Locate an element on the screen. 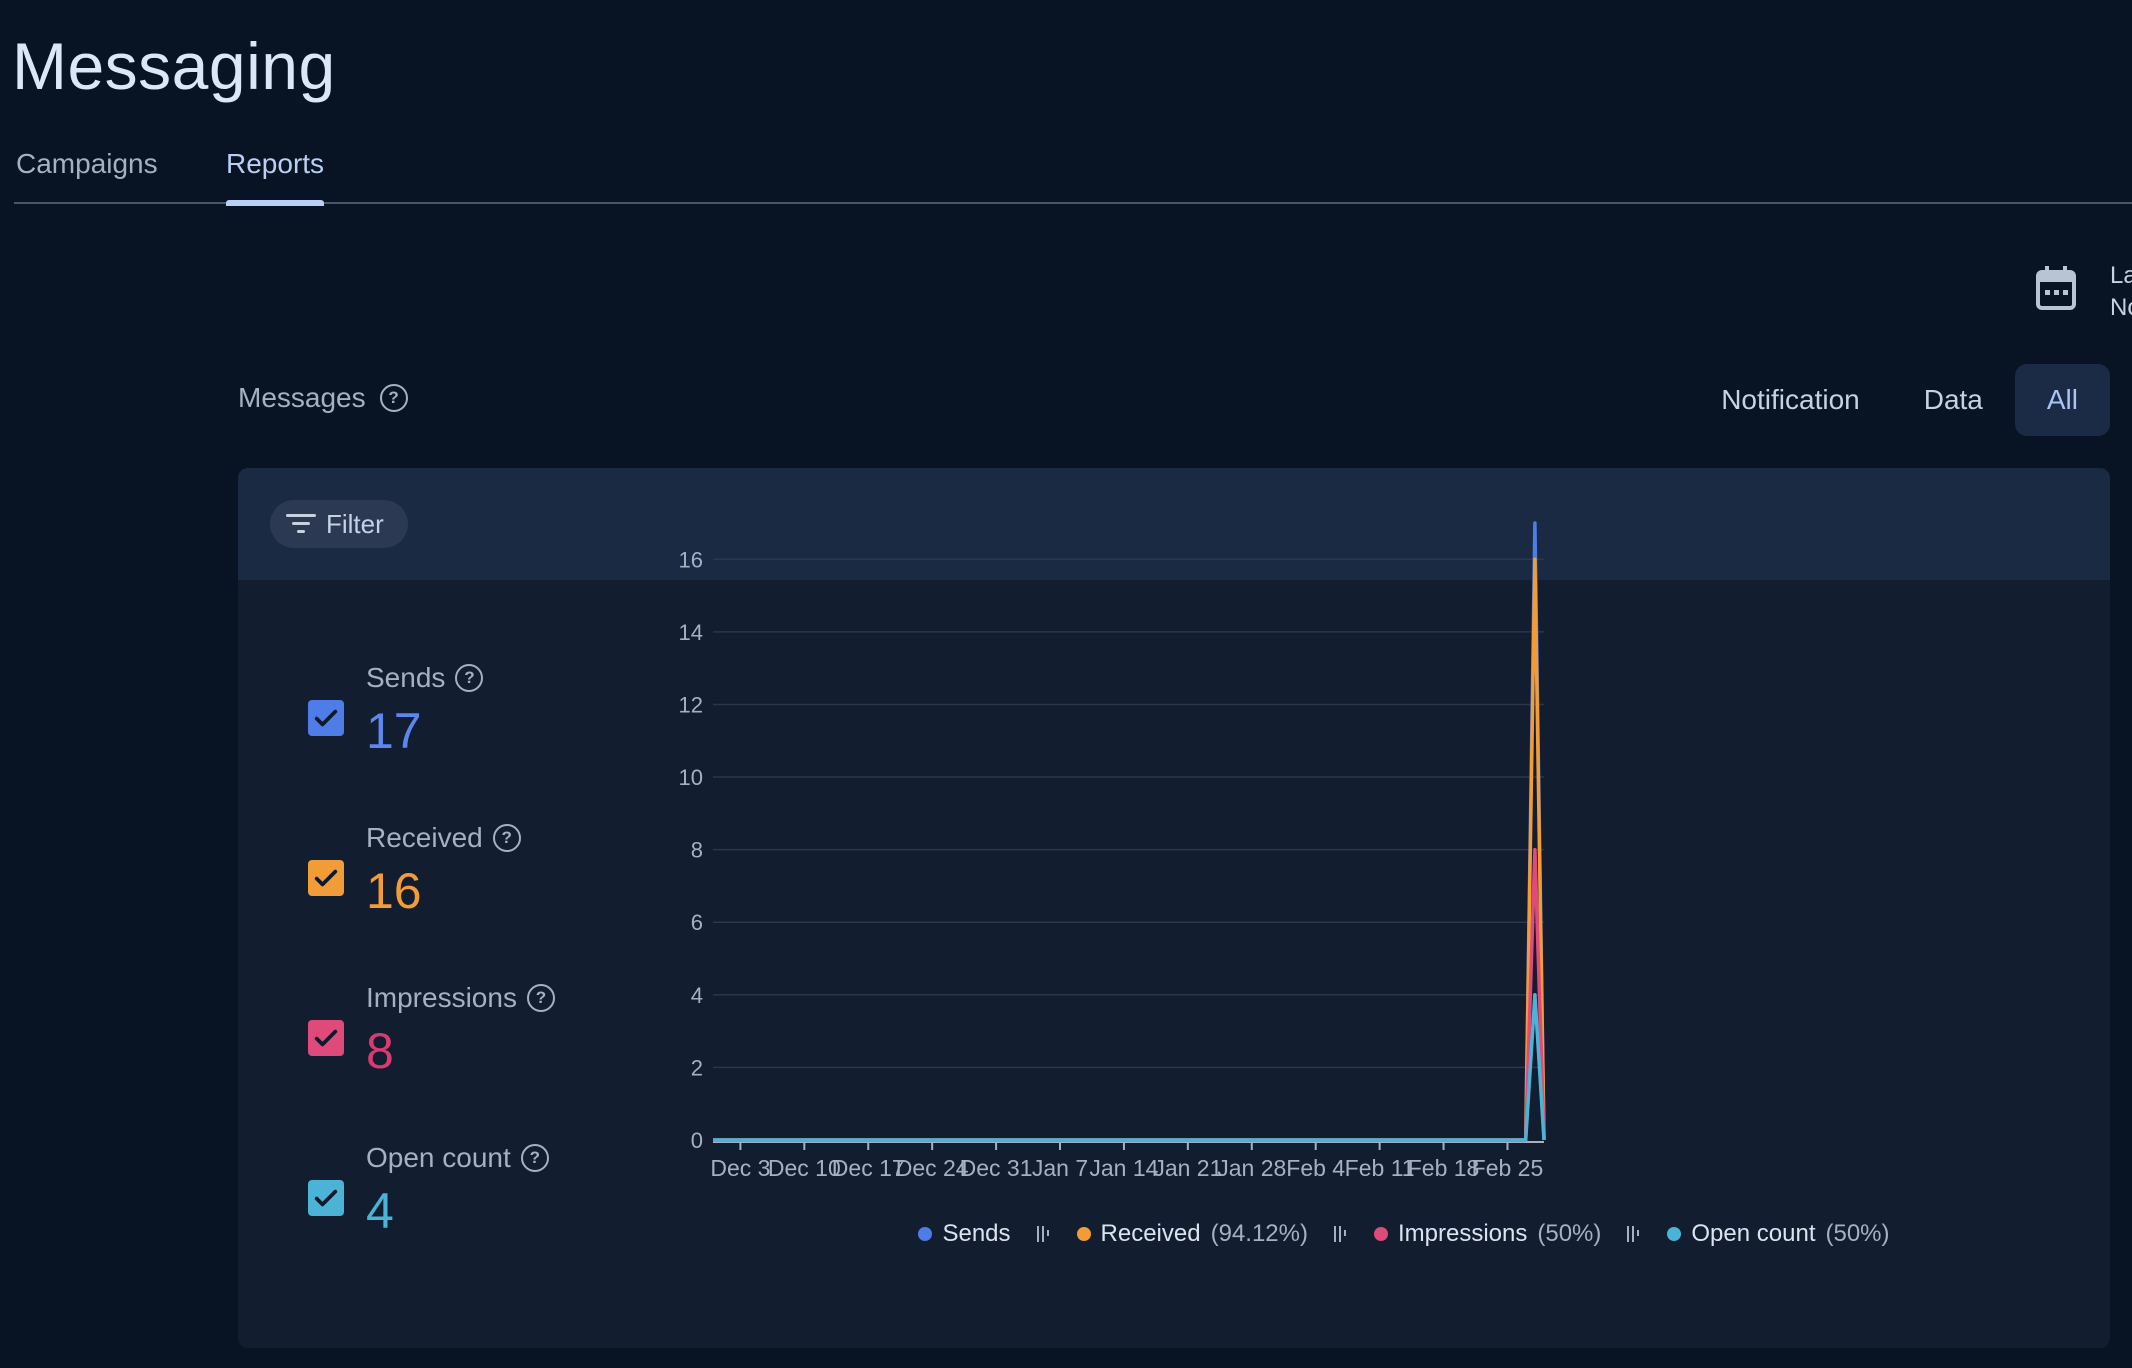 This screenshot has height=1368, width=2132. metric-value: 8 is located at coordinates (380, 1051).